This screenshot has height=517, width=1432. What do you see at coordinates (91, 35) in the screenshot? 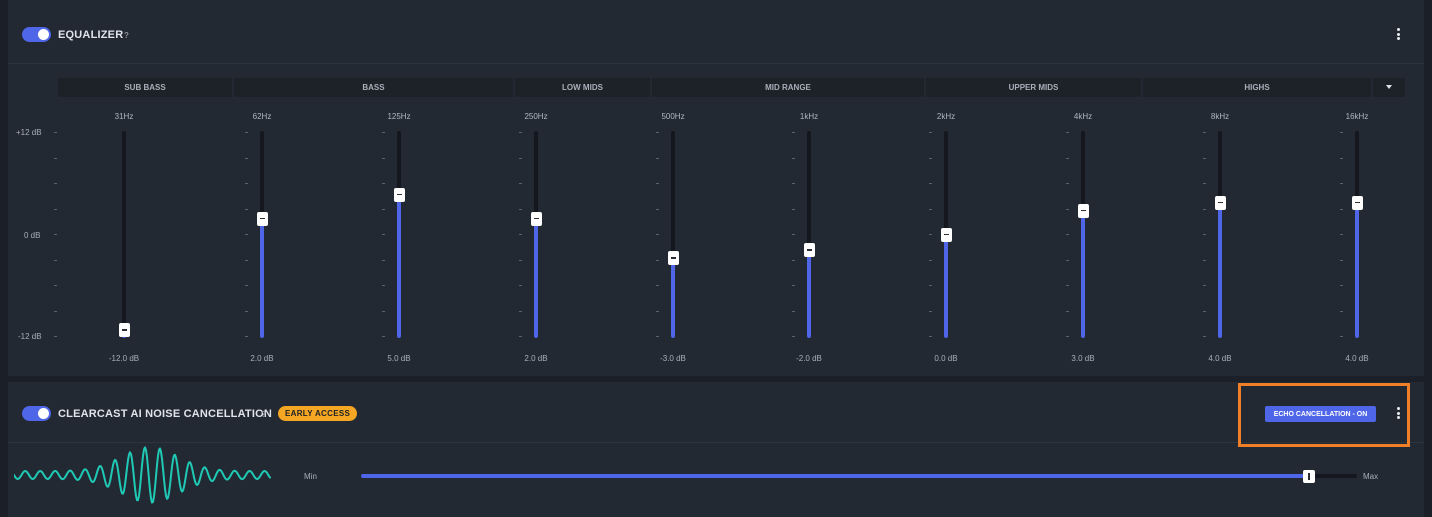
I see `equalizer-title: EQUALIZER` at bounding box center [91, 35].